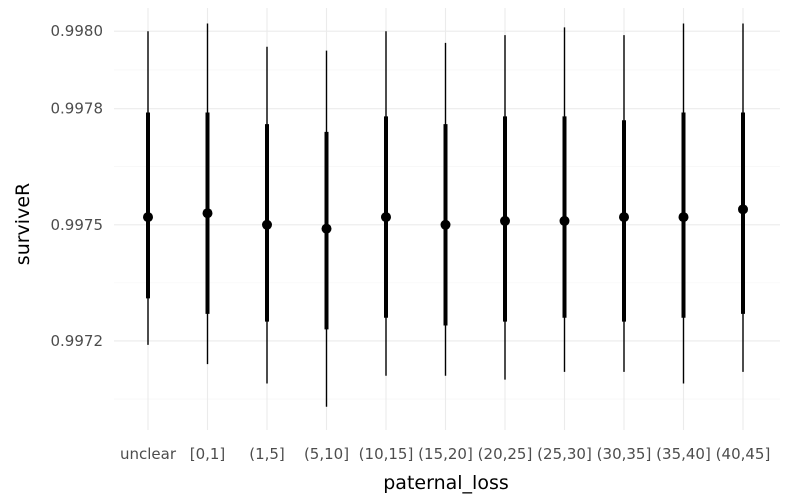 Image resolution: width=792 pixels, height=504 pixels. What do you see at coordinates (505, 454) in the screenshot?
I see `x-tick-label: (20,25]` at bounding box center [505, 454].